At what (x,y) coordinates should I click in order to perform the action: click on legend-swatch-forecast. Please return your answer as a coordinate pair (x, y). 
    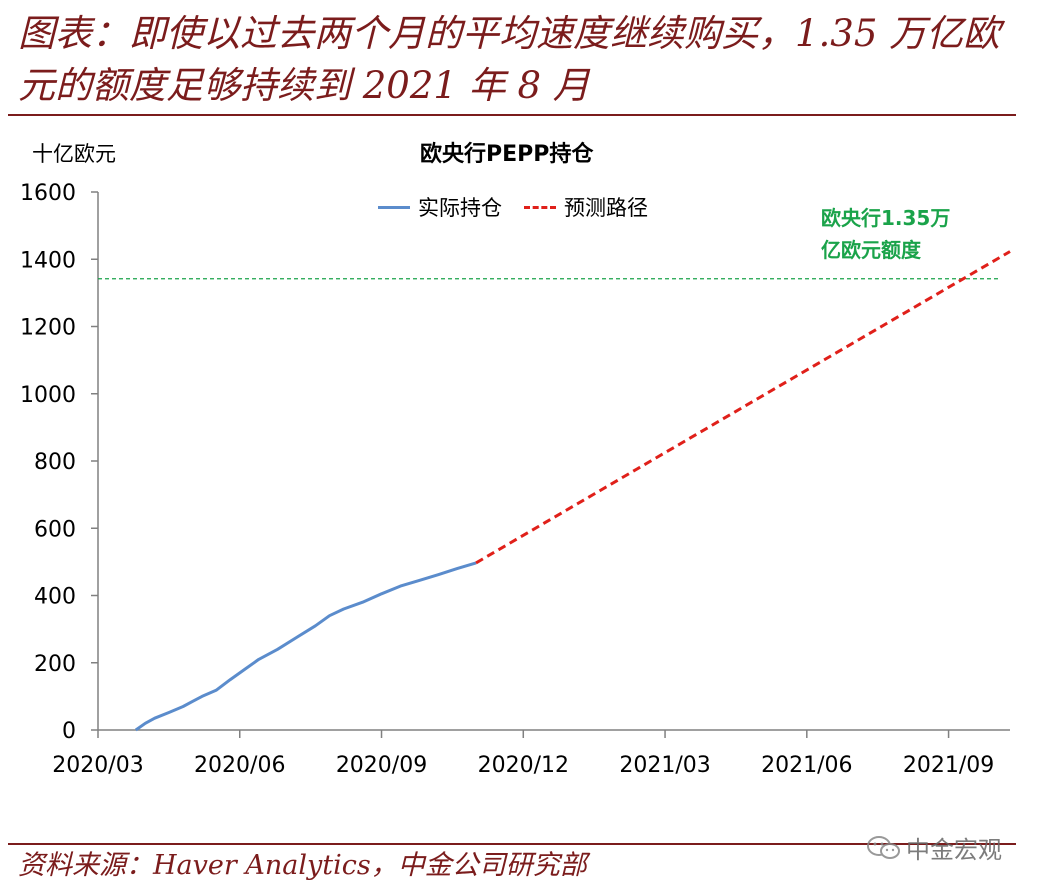
    Looking at the image, I should click on (540, 207).